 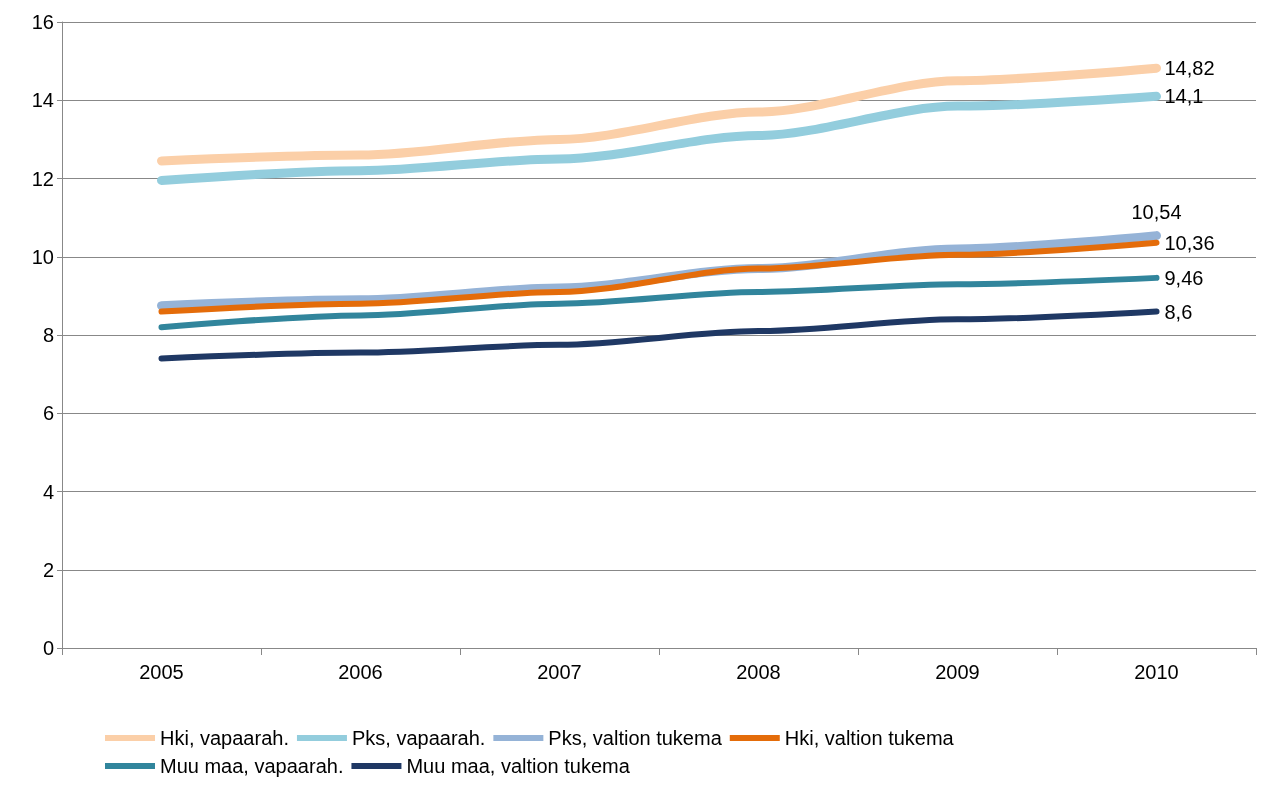 What do you see at coordinates (42, 100) in the screenshot?
I see `y-tick-label: 14` at bounding box center [42, 100].